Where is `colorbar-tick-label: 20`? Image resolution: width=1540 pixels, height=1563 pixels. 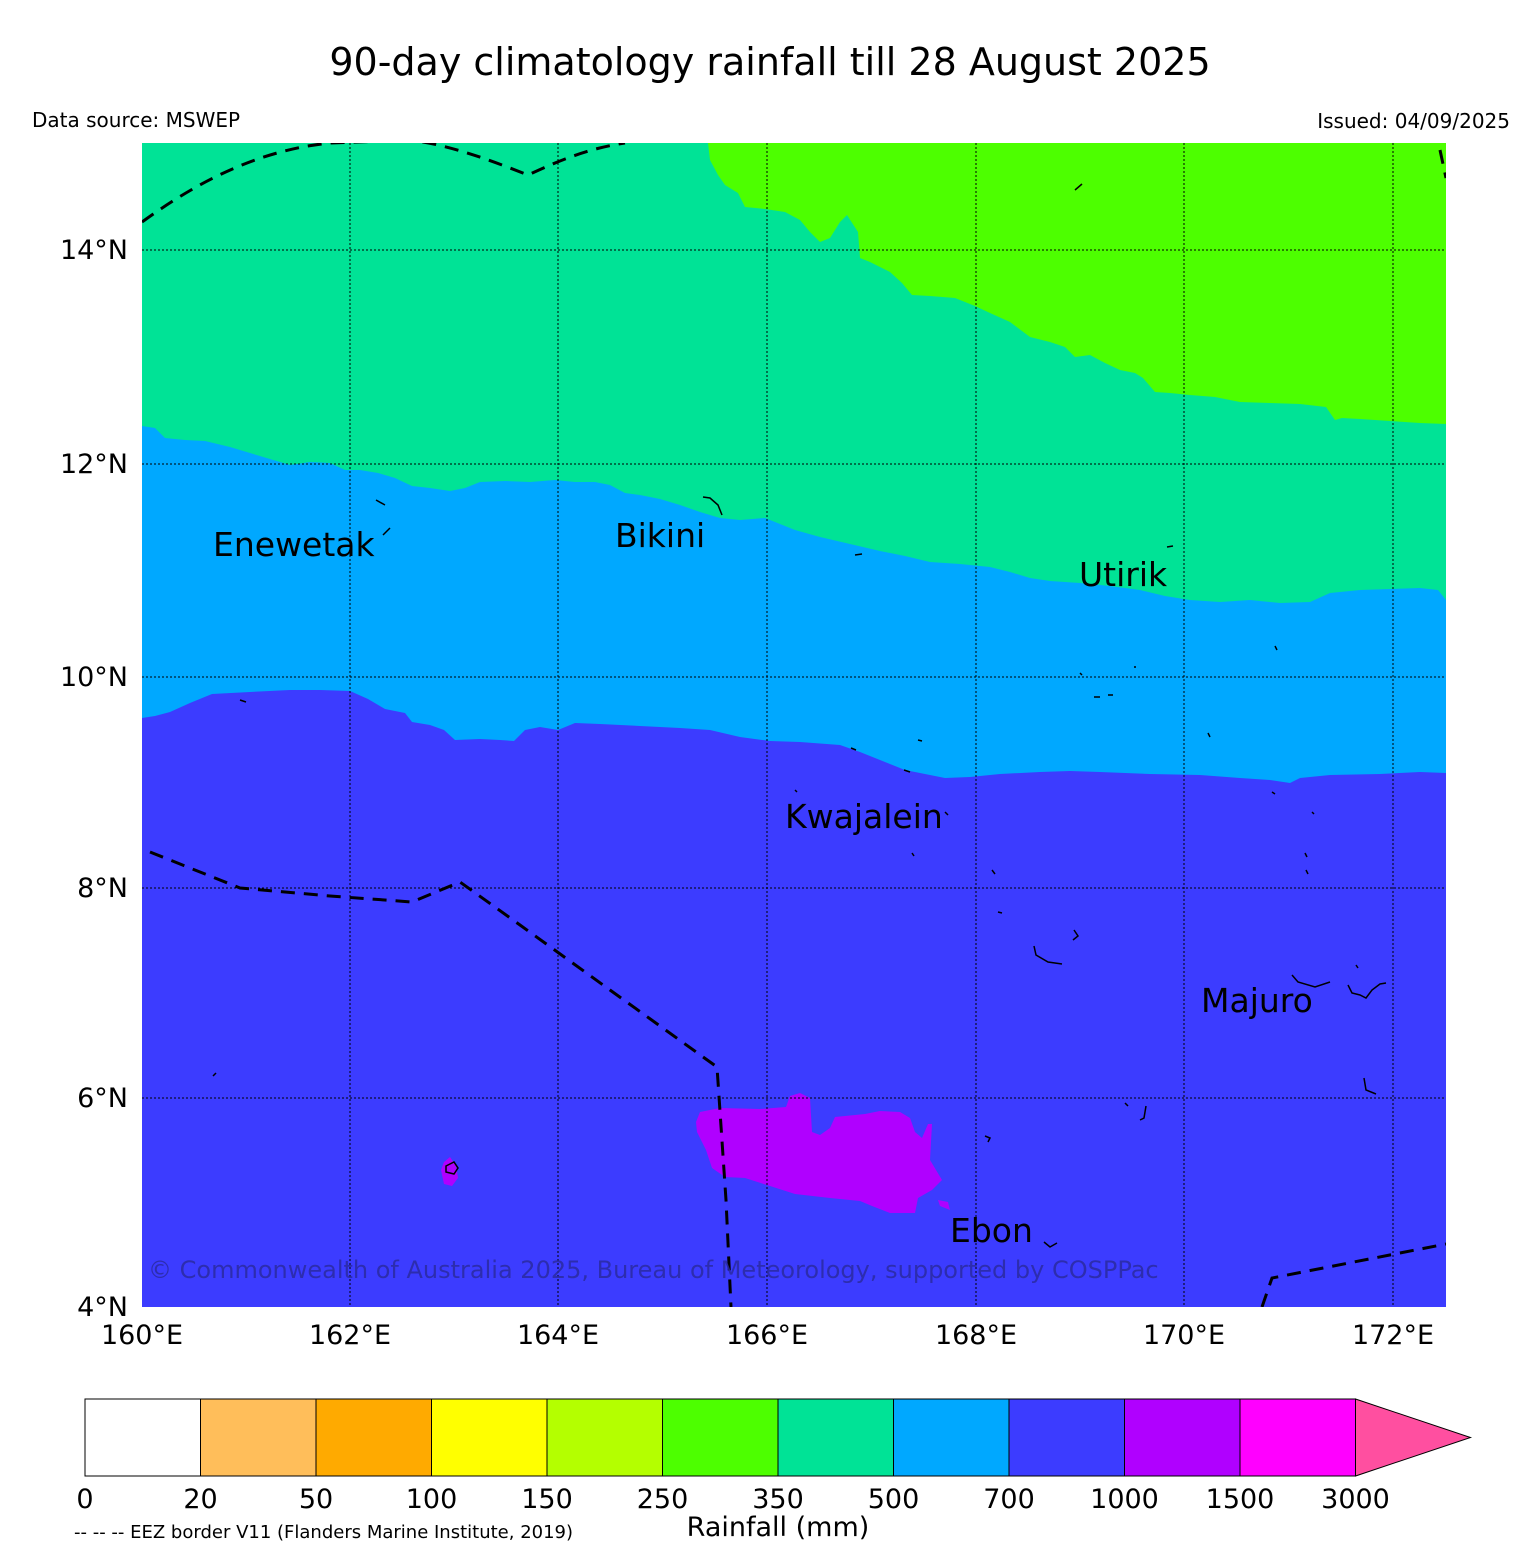 colorbar-tick-label: 20 is located at coordinates (200, 1499).